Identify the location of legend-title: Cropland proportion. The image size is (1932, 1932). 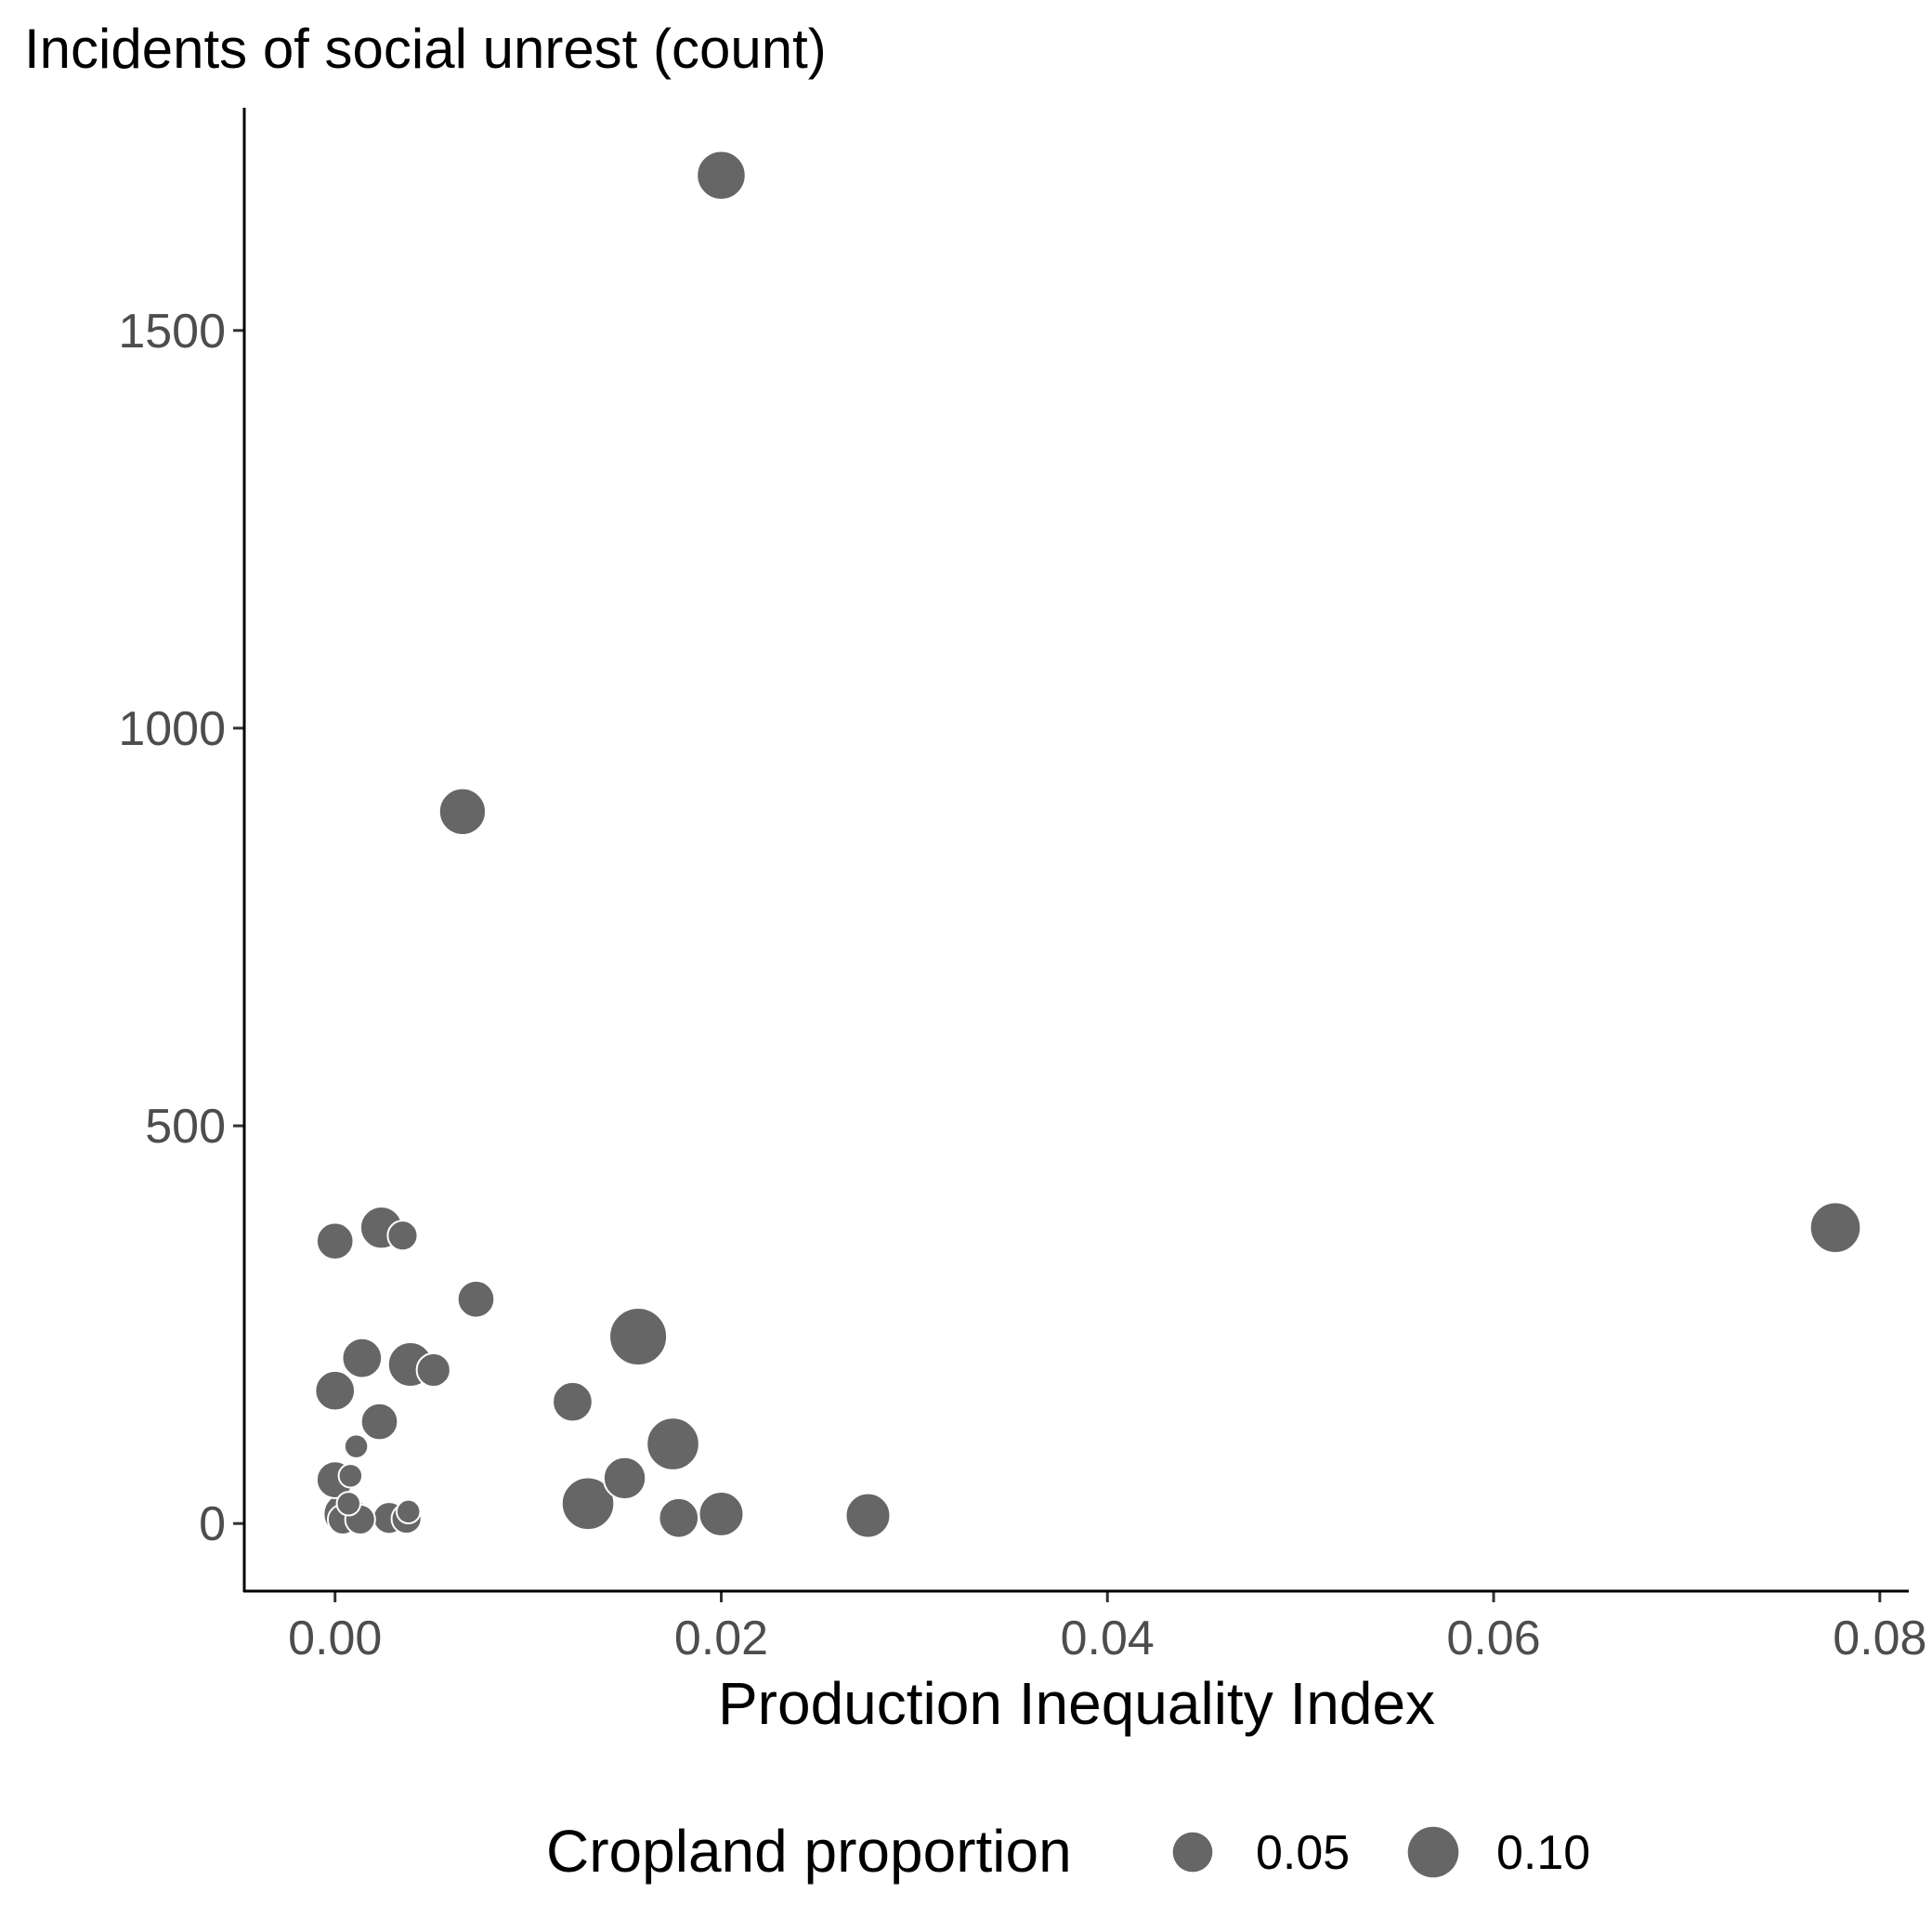
(809, 1851).